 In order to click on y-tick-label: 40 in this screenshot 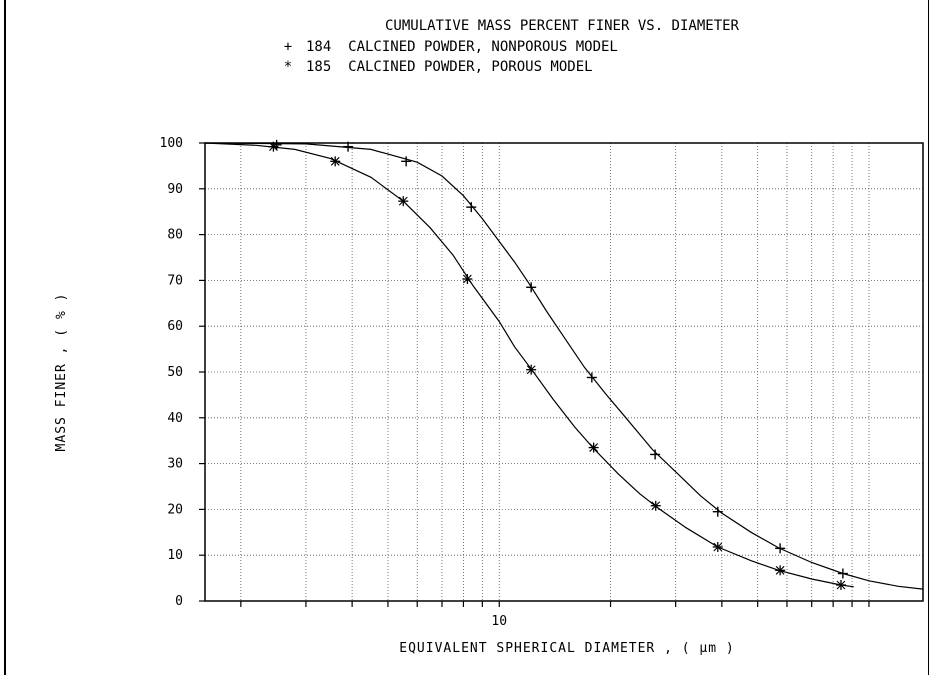, I will do `click(175, 418)`.